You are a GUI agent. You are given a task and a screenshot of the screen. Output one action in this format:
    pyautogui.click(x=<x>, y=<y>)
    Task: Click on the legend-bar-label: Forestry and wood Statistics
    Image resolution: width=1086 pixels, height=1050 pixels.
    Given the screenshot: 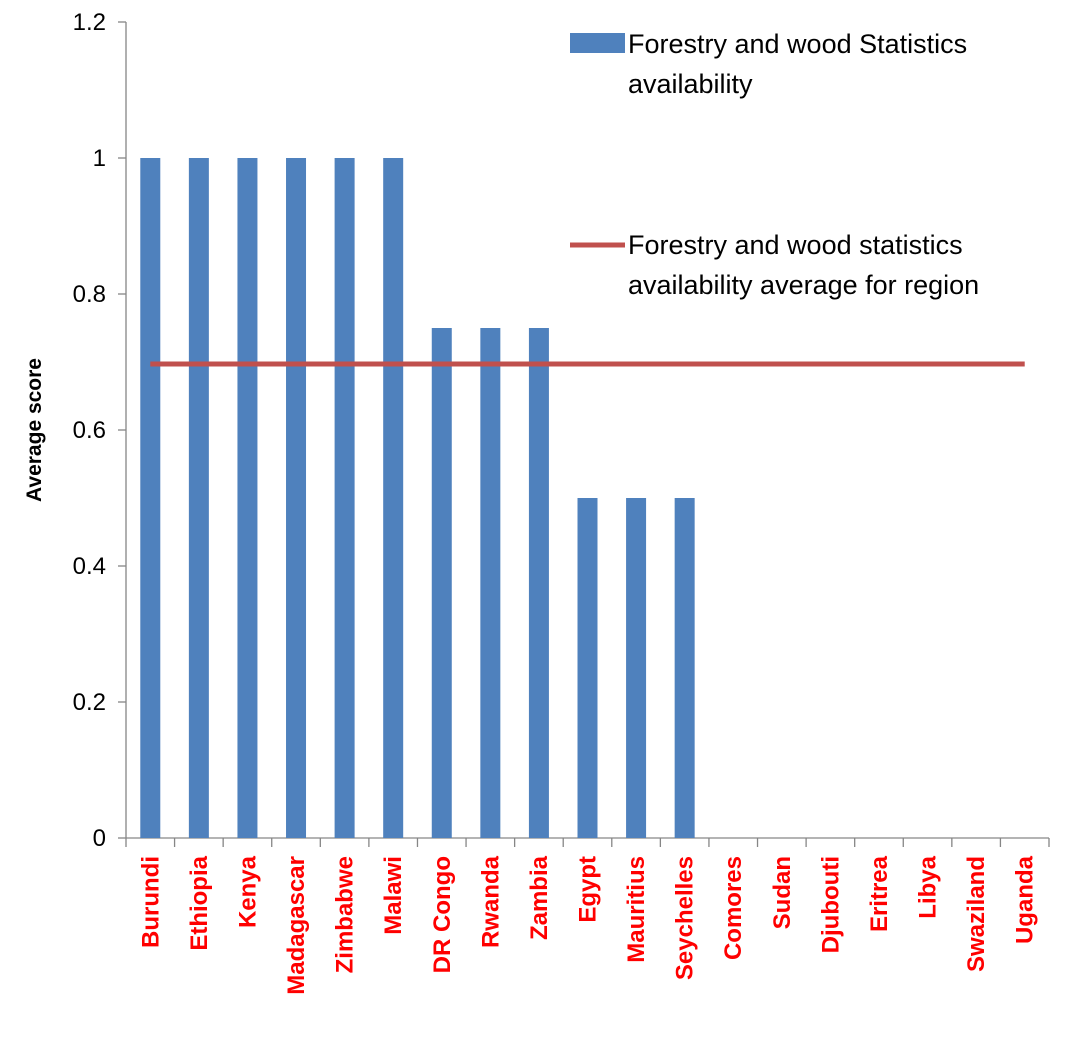 What is the action you would take?
    pyautogui.click(x=797, y=44)
    